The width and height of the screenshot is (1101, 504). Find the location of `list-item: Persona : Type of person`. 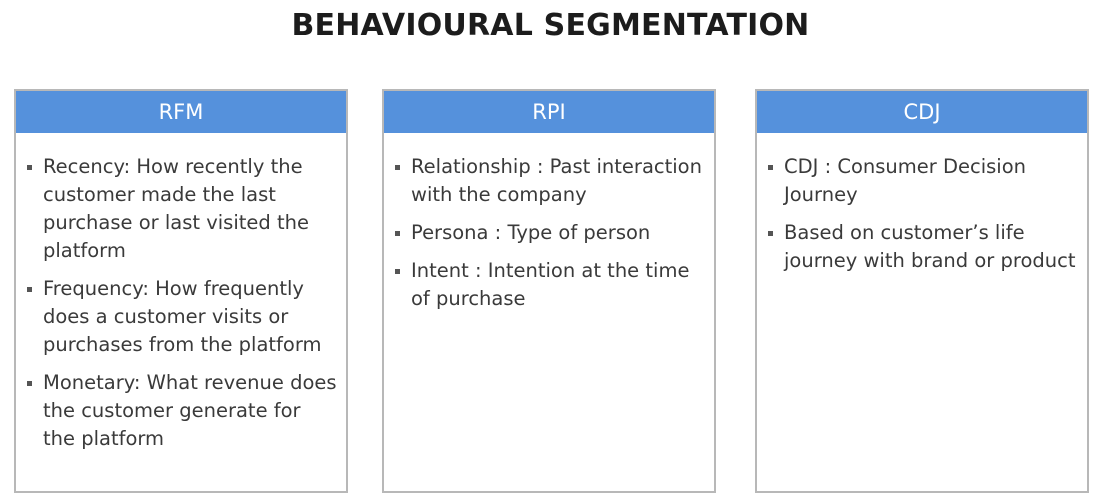

list-item: Persona : Type of person is located at coordinates (550, 233).